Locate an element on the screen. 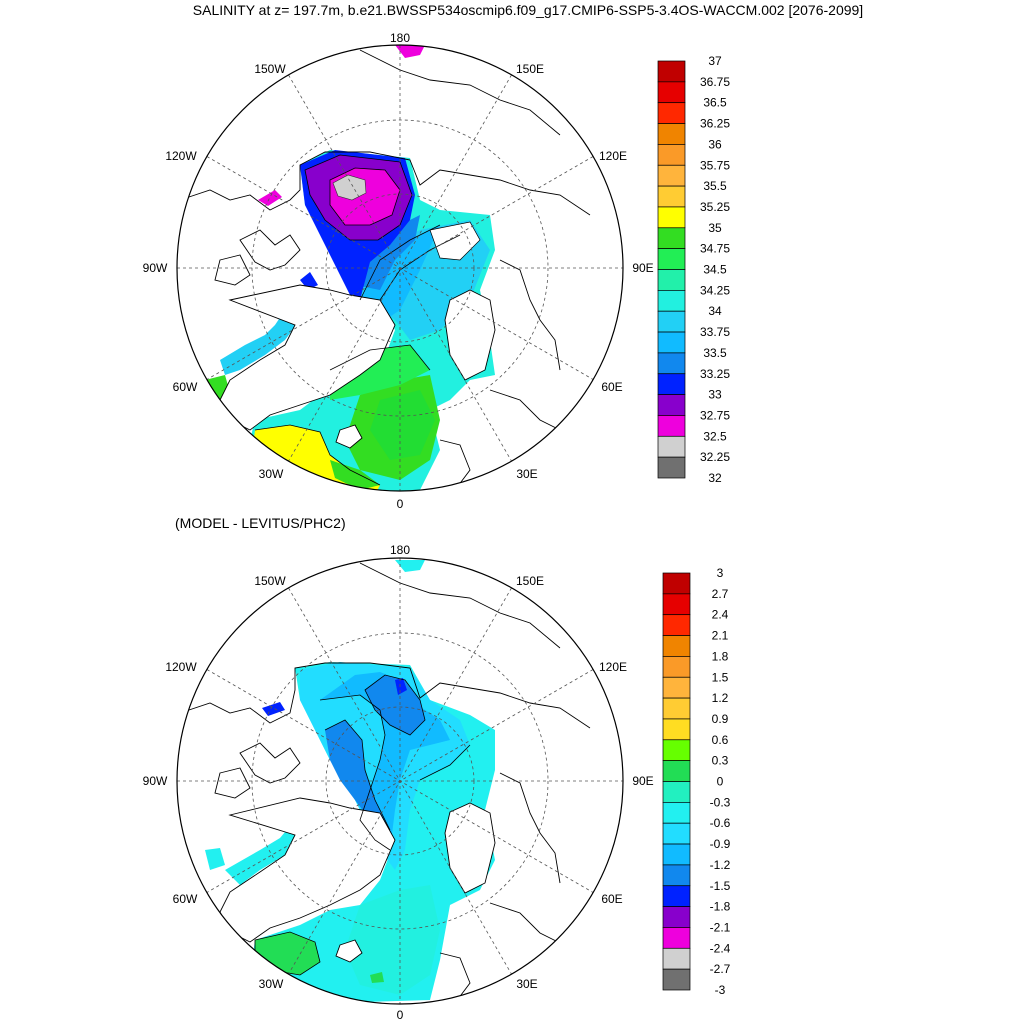 The height and width of the screenshot is (1024, 1024). difference-colorbar-label: 0.6 is located at coordinates (720, 740).